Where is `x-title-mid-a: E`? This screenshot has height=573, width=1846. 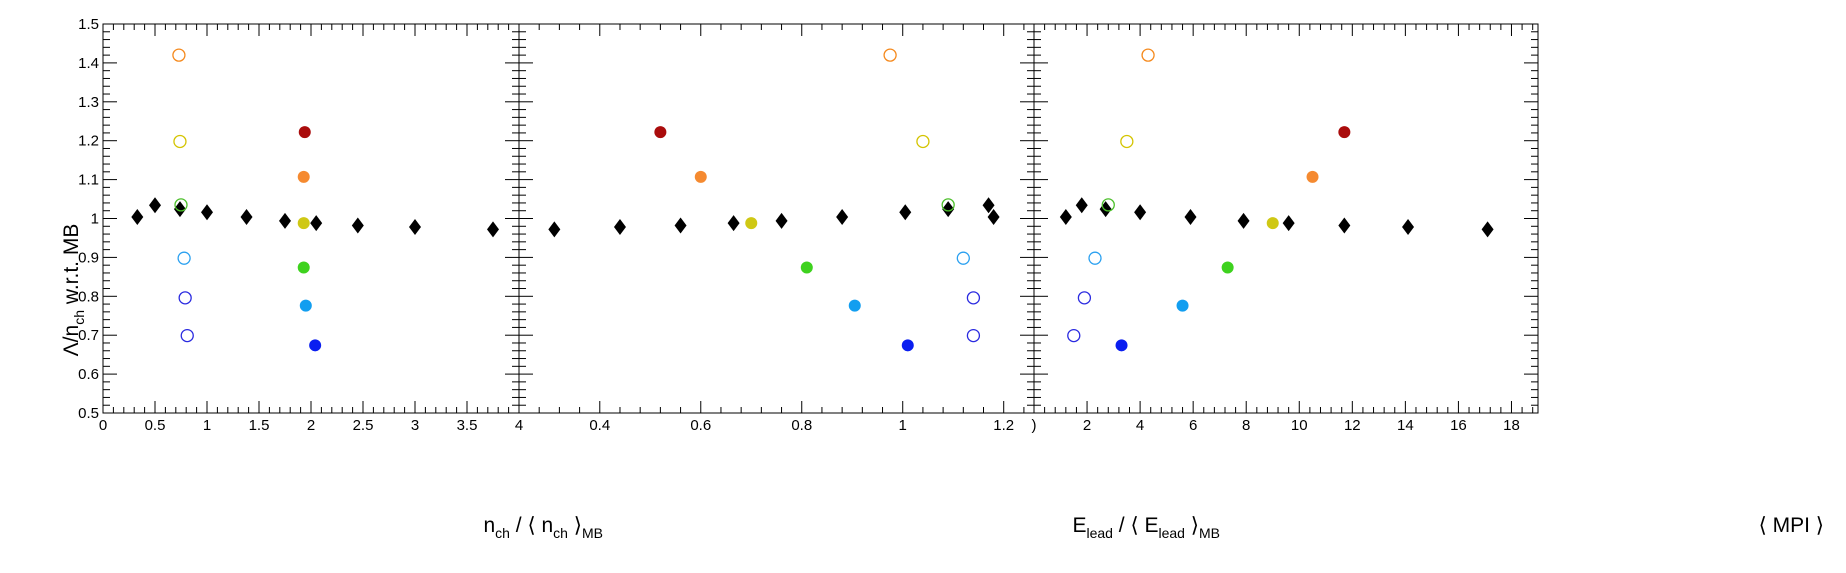
x-title-mid-a: E is located at coordinates (1079, 525).